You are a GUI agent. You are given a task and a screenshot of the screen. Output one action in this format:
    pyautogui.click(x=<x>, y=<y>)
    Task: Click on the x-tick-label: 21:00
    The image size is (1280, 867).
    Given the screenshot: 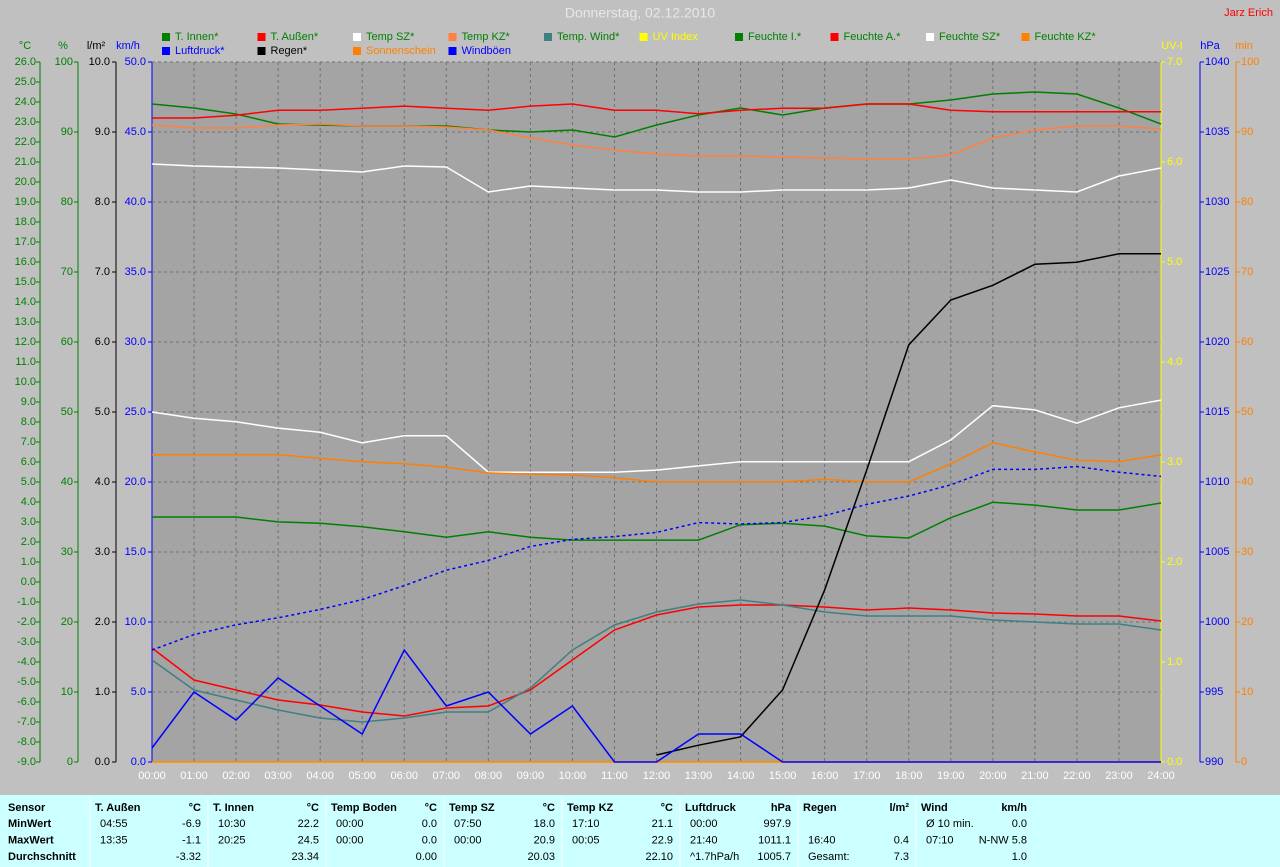 What is the action you would take?
    pyautogui.click(x=1035, y=776)
    